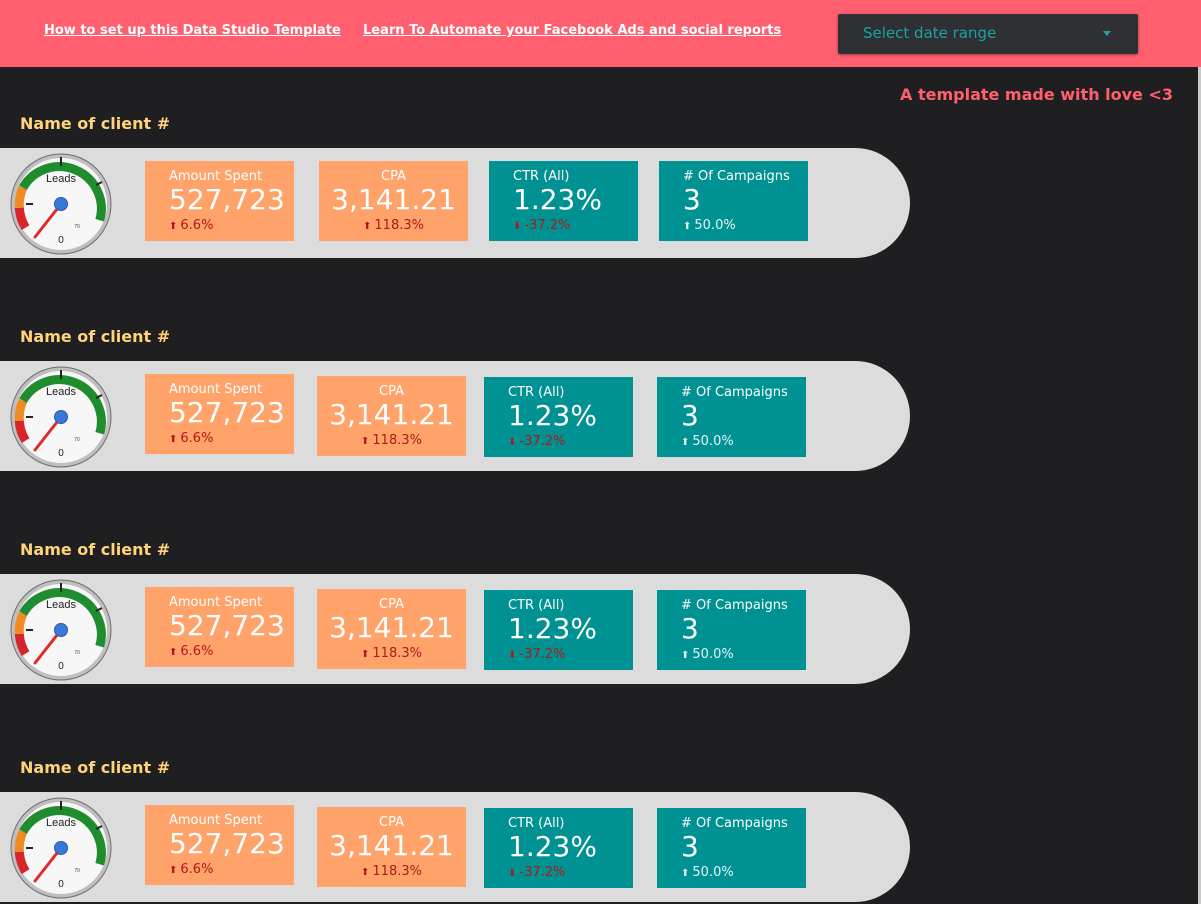 The image size is (1201, 904). What do you see at coordinates (930, 33) in the screenshot?
I see `date-range-placeholder: Select date range` at bounding box center [930, 33].